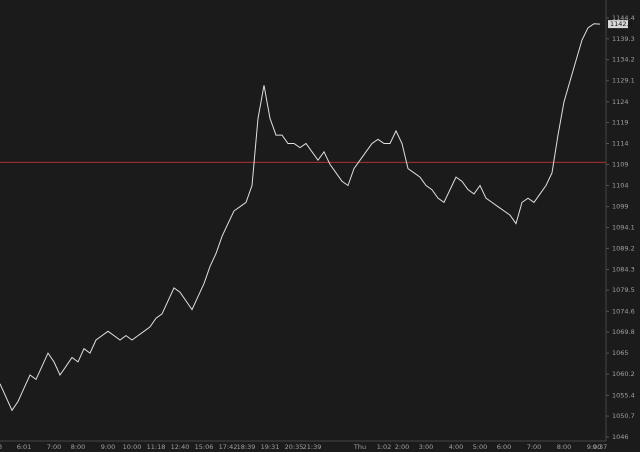  I want to click on y-tick-label: 1089.2, so click(623, 248).